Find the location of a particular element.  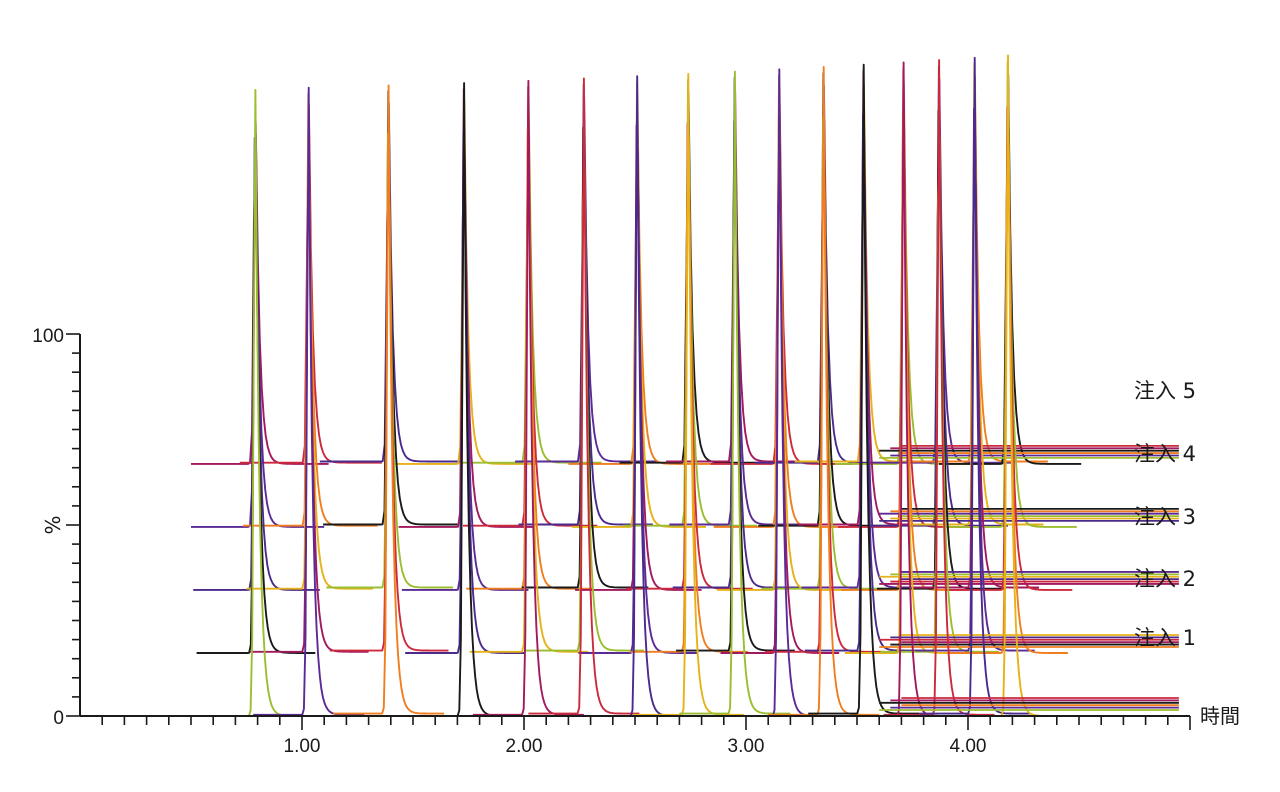

y-axis-title: % is located at coordinates (53, 524).